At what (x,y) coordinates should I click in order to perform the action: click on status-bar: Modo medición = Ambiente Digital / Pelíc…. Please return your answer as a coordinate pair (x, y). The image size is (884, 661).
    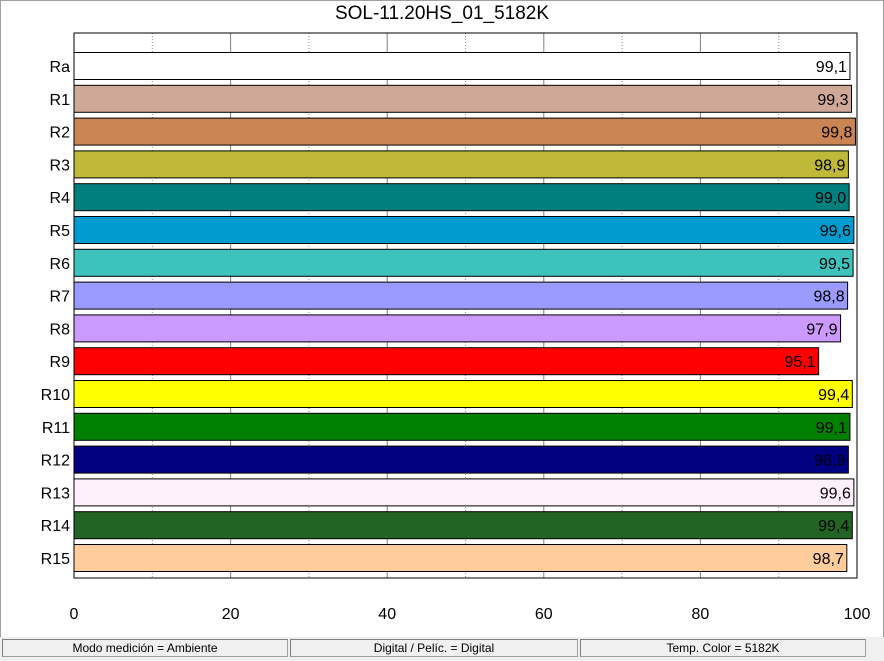
    Looking at the image, I should click on (442, 649).